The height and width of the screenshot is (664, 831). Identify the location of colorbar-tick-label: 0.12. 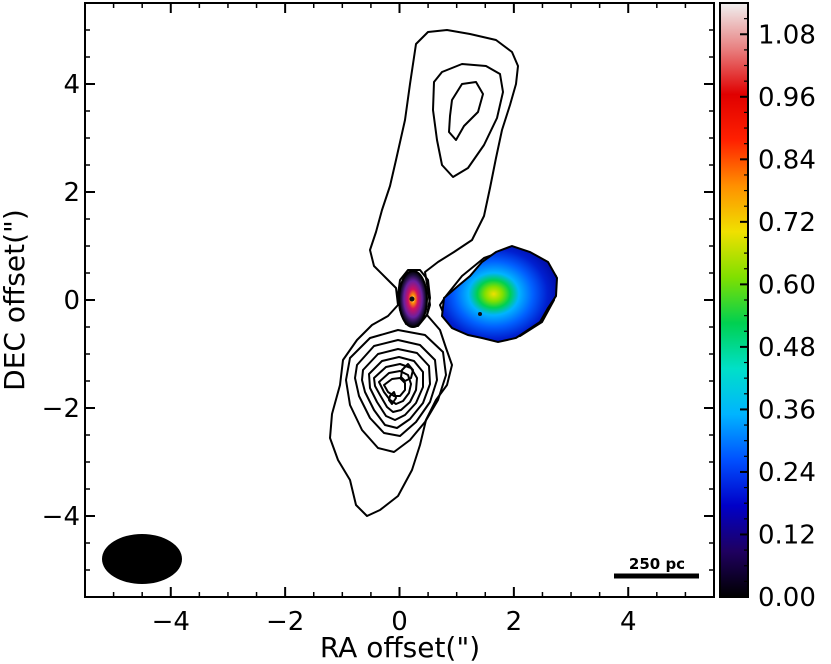
(787, 535).